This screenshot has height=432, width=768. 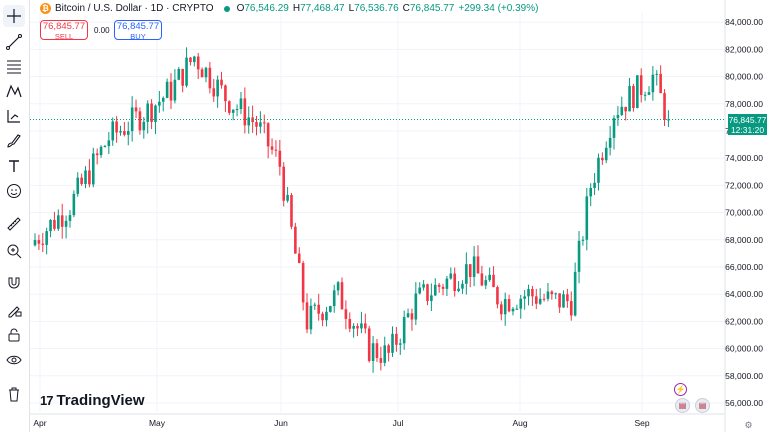 I want to click on y-tick-label: 78,000.00, so click(x=744, y=104).